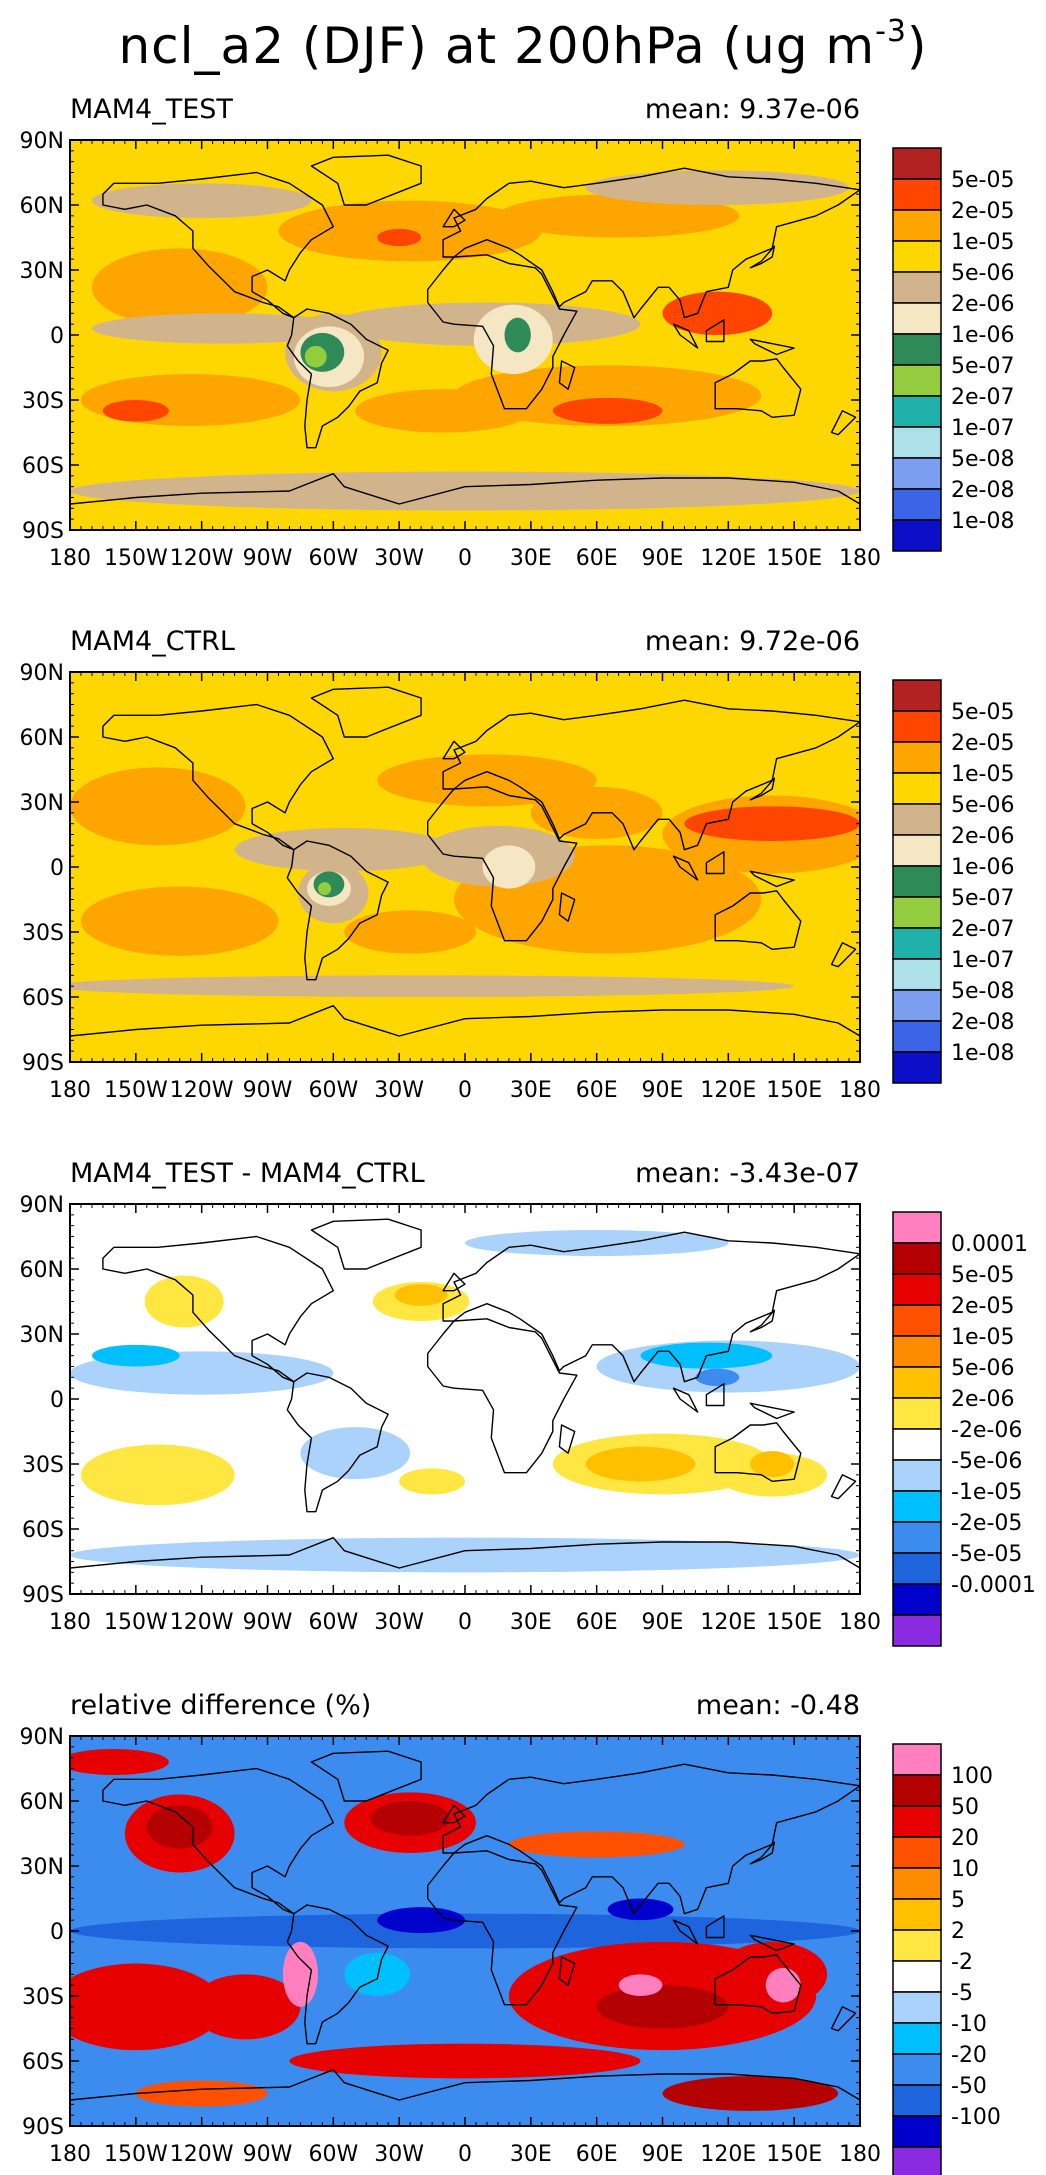  What do you see at coordinates (465, 1399) in the screenshot?
I see `contour-field` at bounding box center [465, 1399].